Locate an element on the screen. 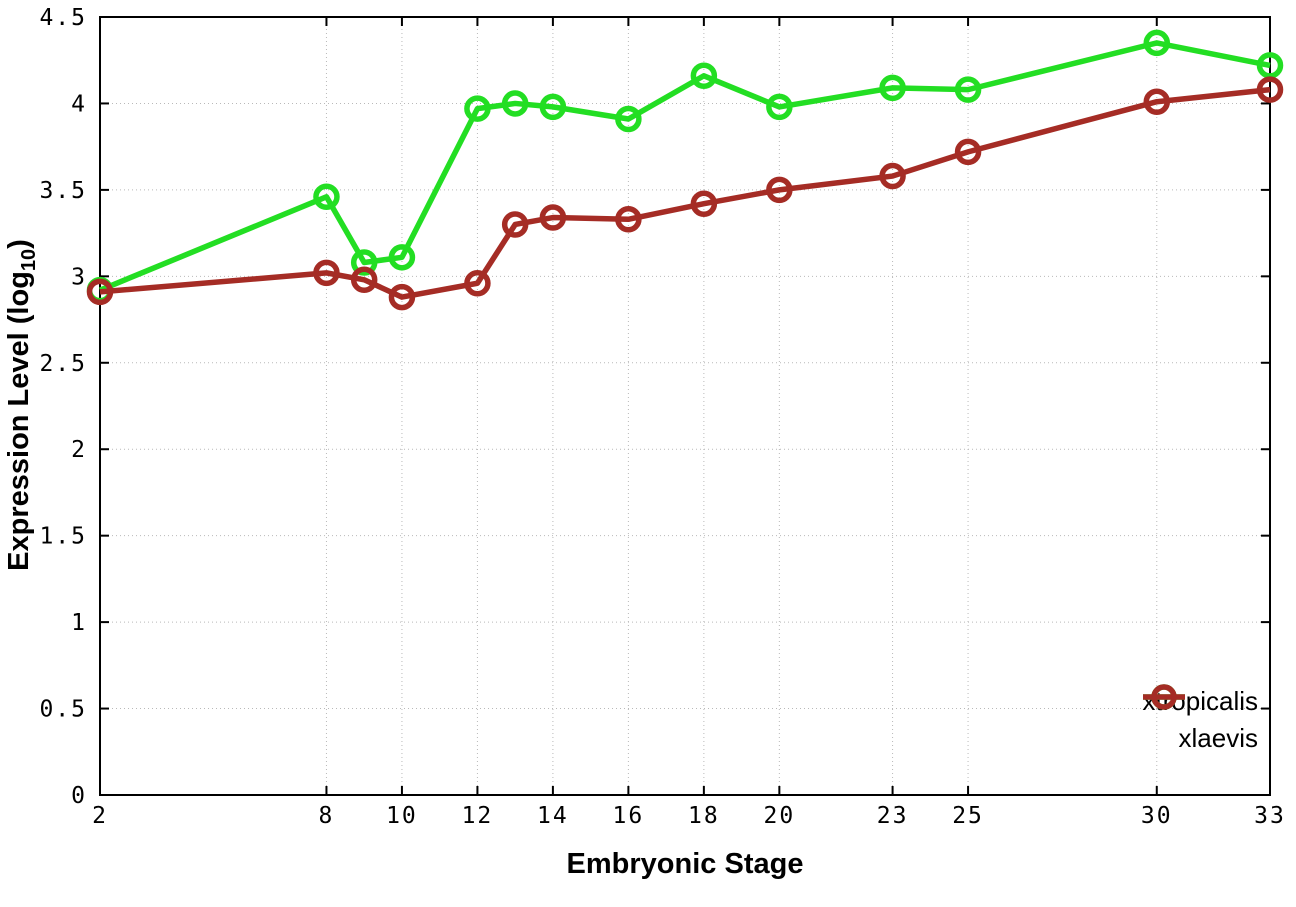 The width and height of the screenshot is (1296, 907). legend-item-xlaevis: xlaevis is located at coordinates (1200, 720).